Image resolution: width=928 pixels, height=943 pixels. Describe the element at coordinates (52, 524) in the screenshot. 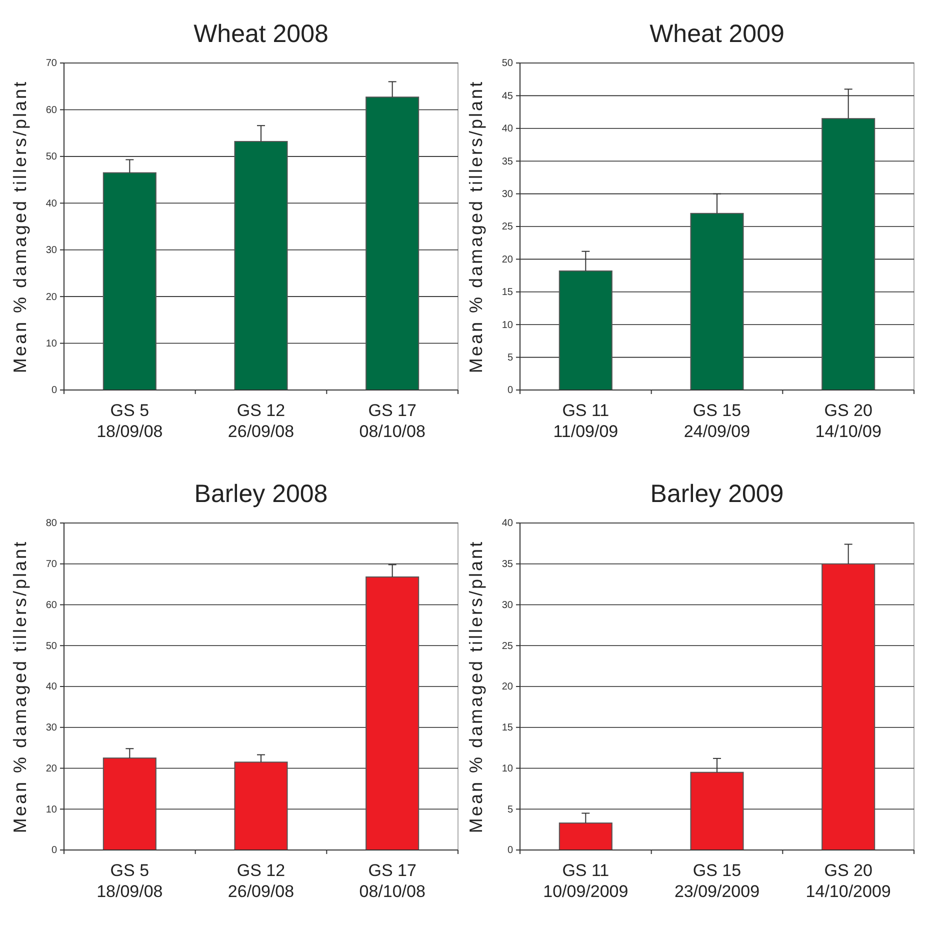

I see `y-tick-label: 80` at that location.